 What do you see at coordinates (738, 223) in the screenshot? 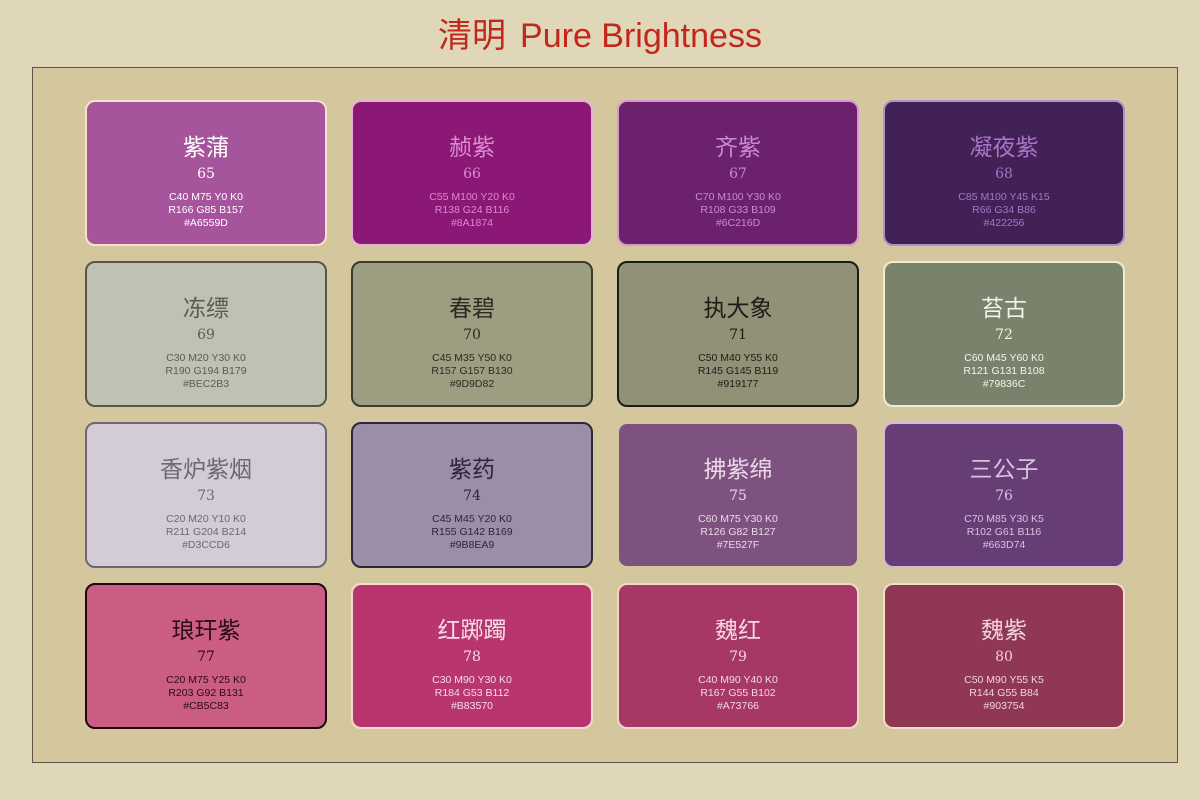
I see `color-hex: #6C216D` at bounding box center [738, 223].